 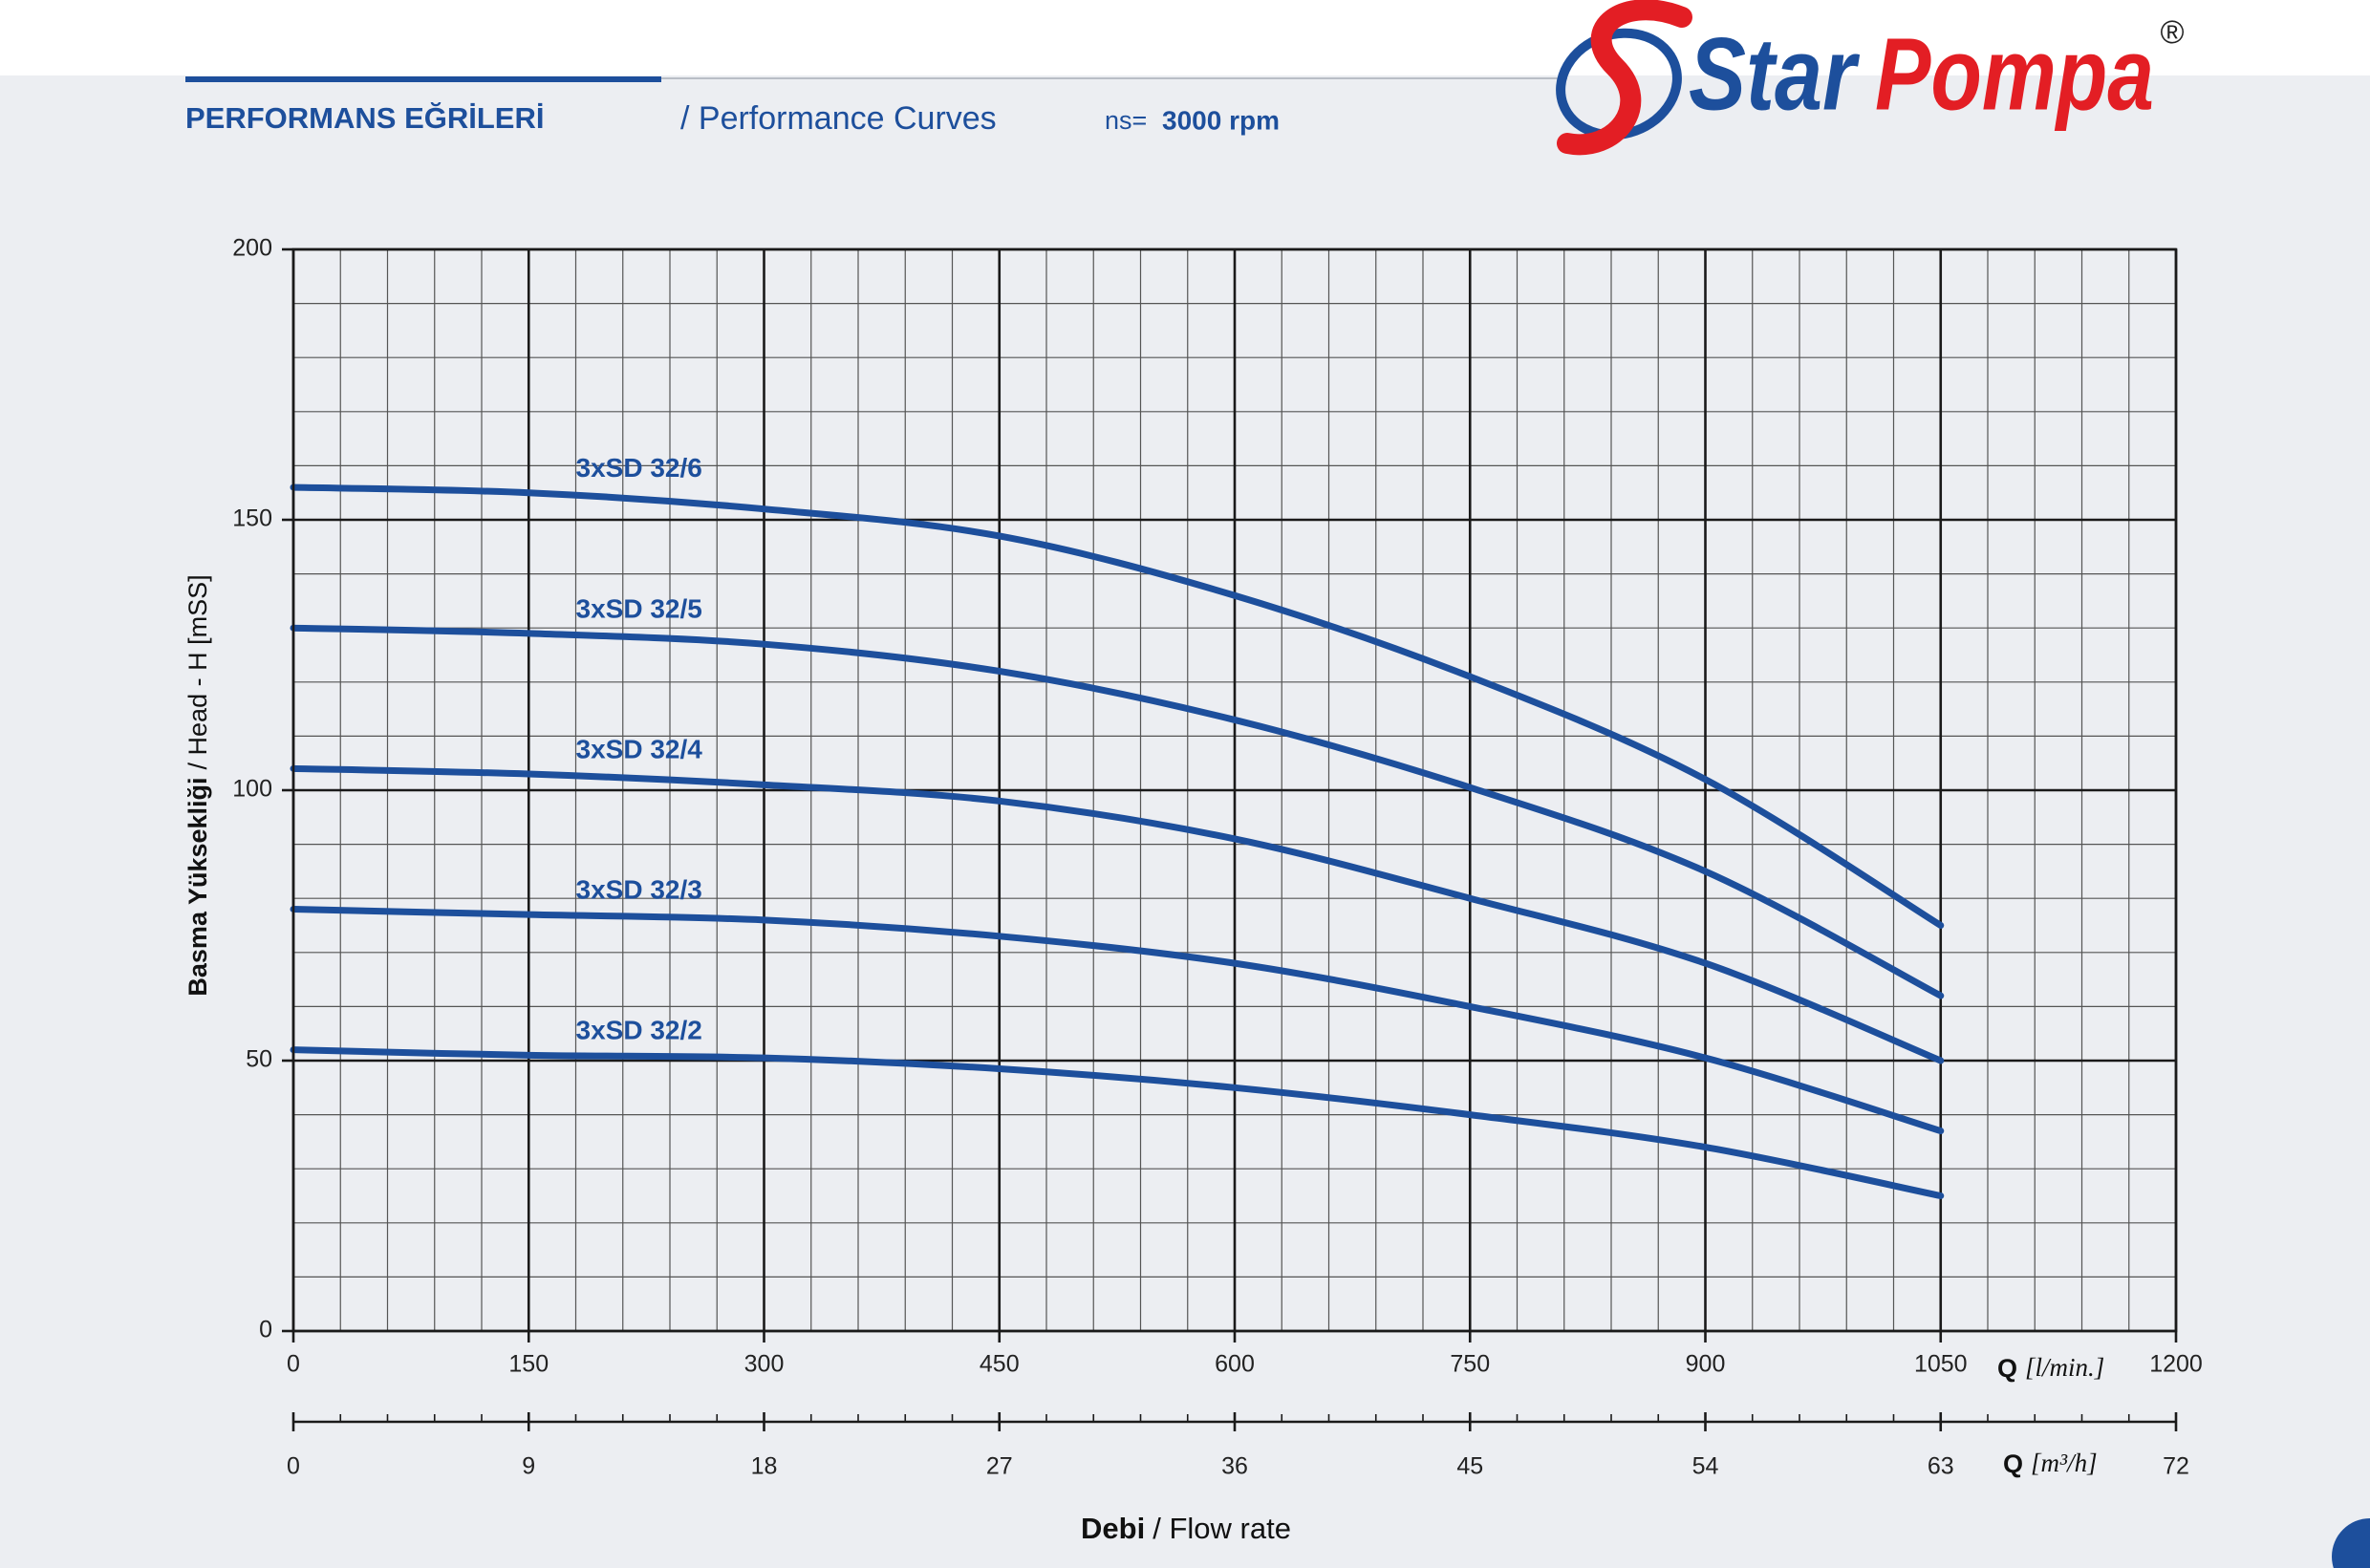 What do you see at coordinates (2014, 74) in the screenshot?
I see `brand-second: Pompa` at bounding box center [2014, 74].